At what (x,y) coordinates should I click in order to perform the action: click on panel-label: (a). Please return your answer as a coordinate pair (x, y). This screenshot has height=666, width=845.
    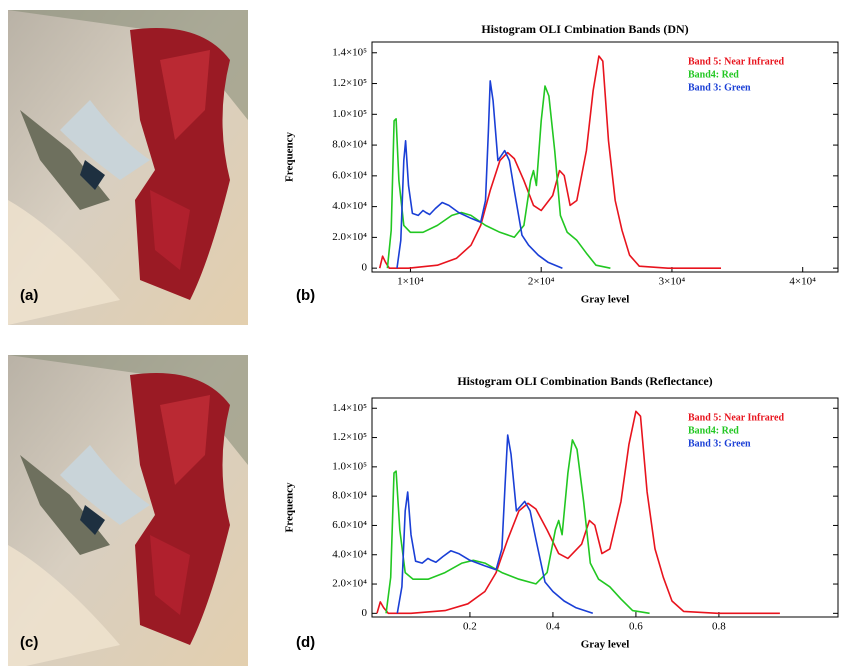
    Looking at the image, I should click on (29, 295).